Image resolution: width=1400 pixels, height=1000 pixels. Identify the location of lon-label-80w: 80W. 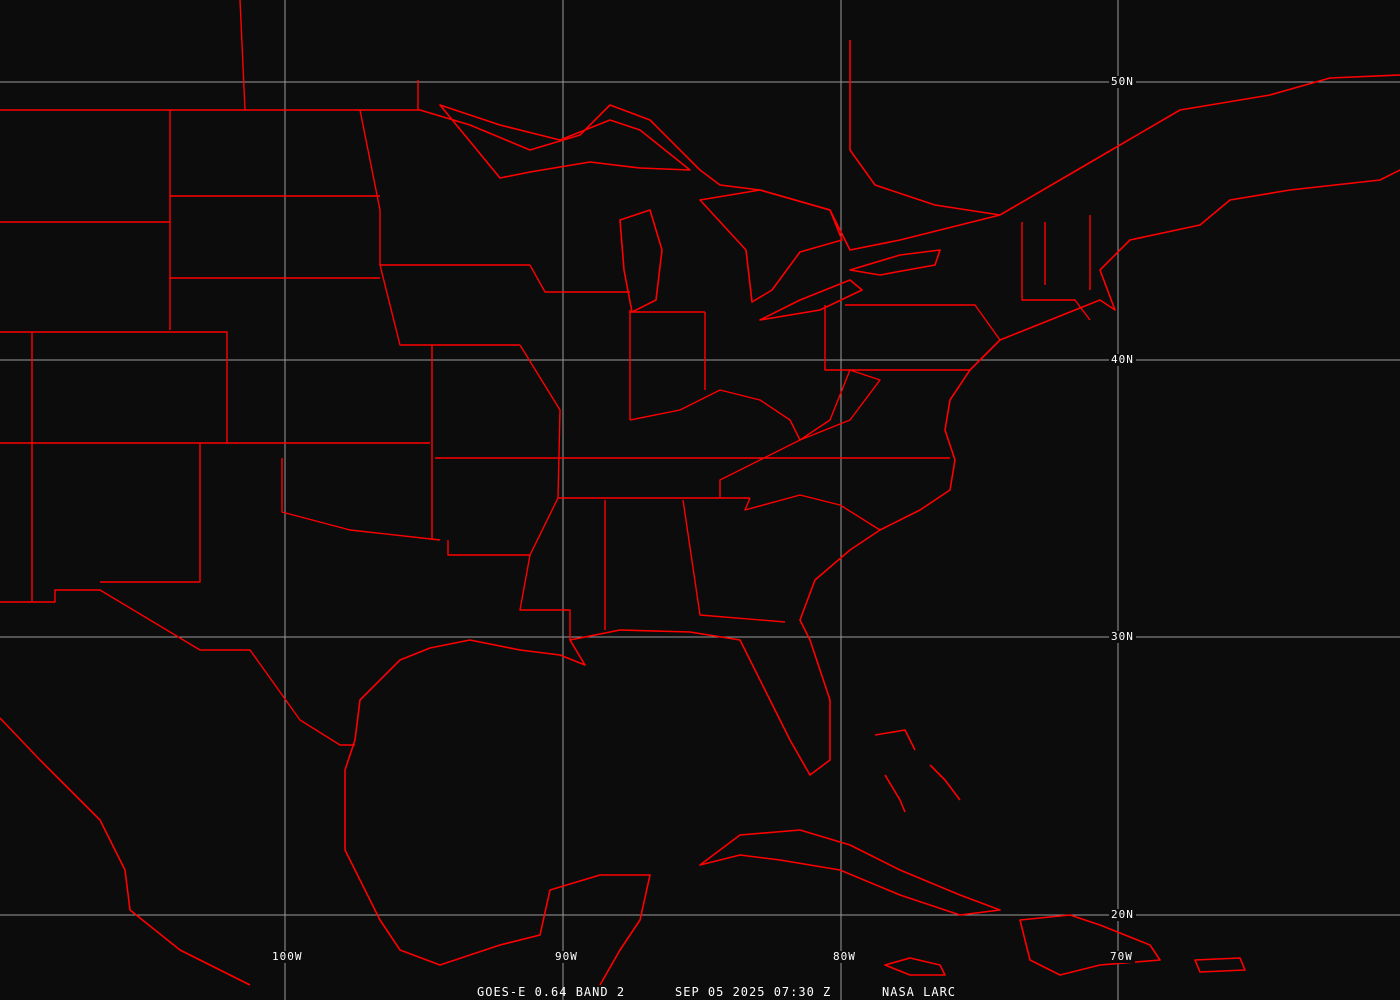
(844, 956).